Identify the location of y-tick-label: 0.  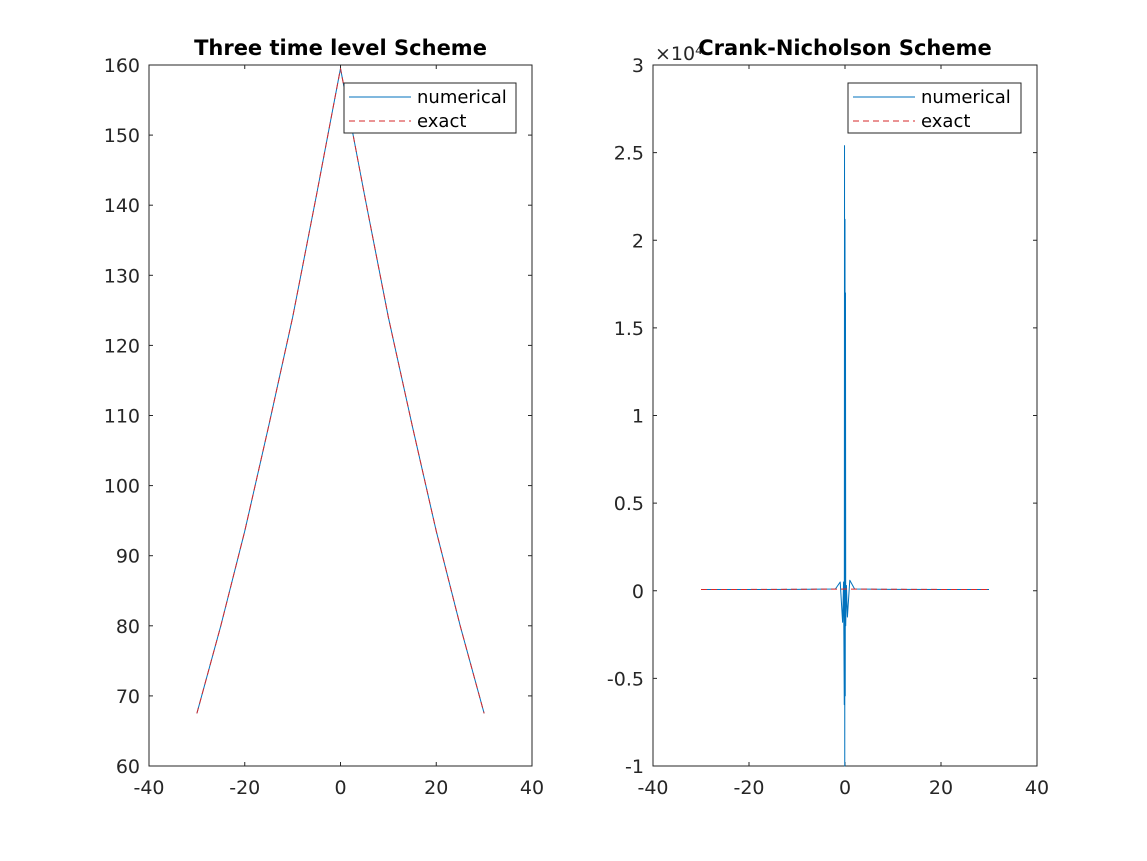
(638, 592).